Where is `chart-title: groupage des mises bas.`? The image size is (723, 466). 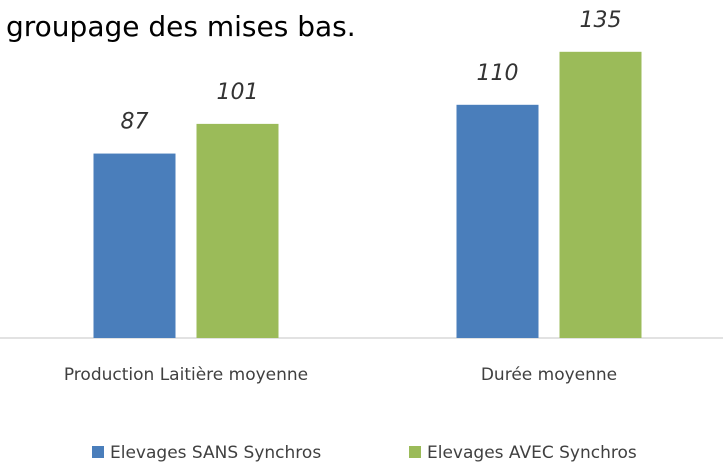
chart-title: groupage des mises bas. is located at coordinates (181, 26).